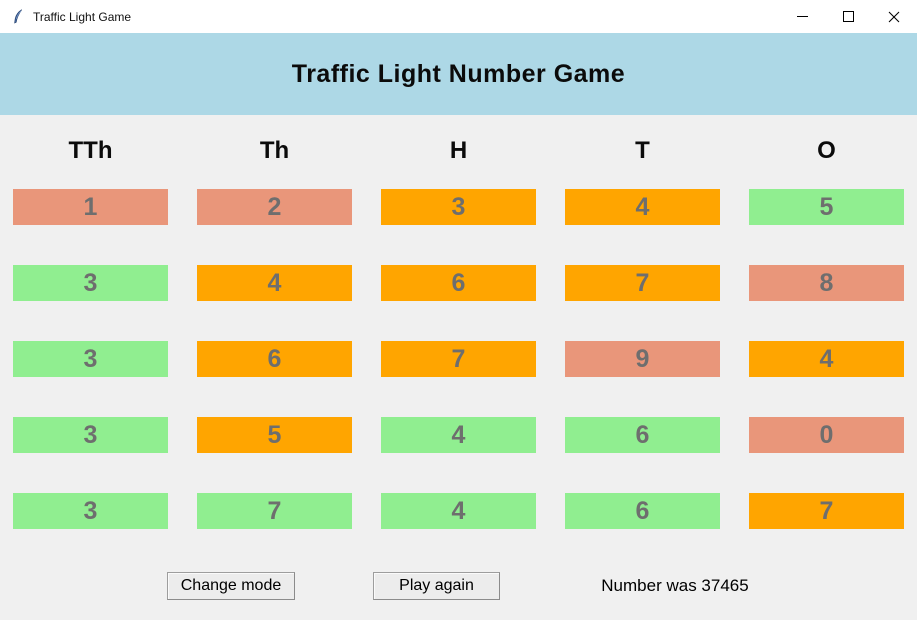 The image size is (917, 620). I want to click on close-icon, so click(894, 16).